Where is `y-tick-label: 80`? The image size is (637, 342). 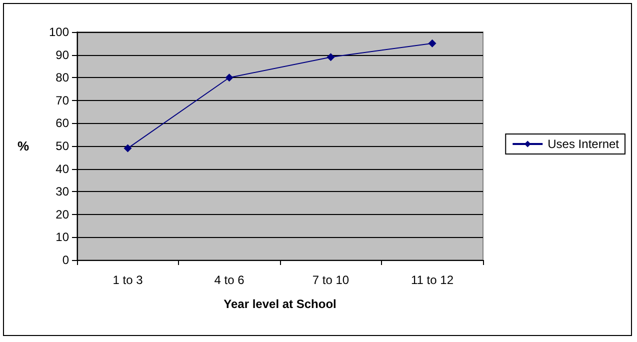 y-tick-label: 80 is located at coordinates (63, 77).